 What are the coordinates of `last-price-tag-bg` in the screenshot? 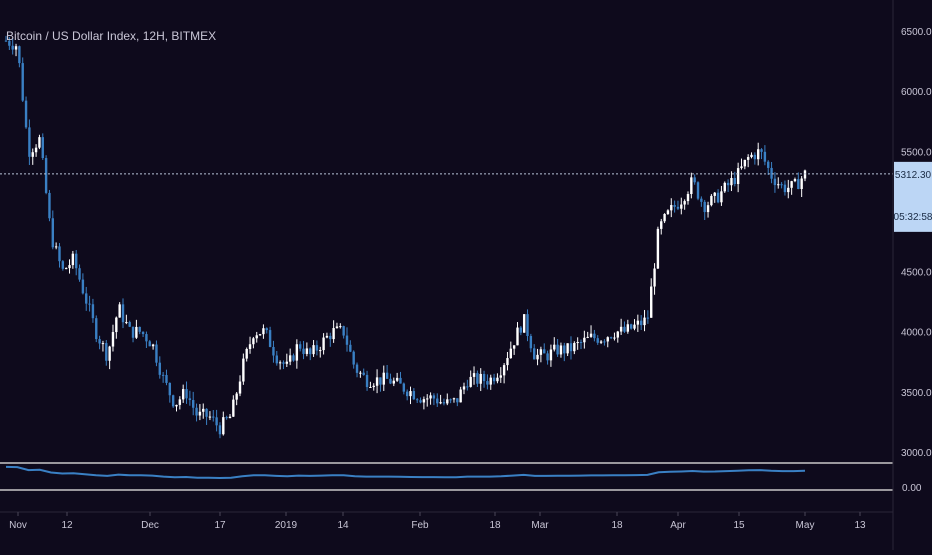 It's located at (913, 196).